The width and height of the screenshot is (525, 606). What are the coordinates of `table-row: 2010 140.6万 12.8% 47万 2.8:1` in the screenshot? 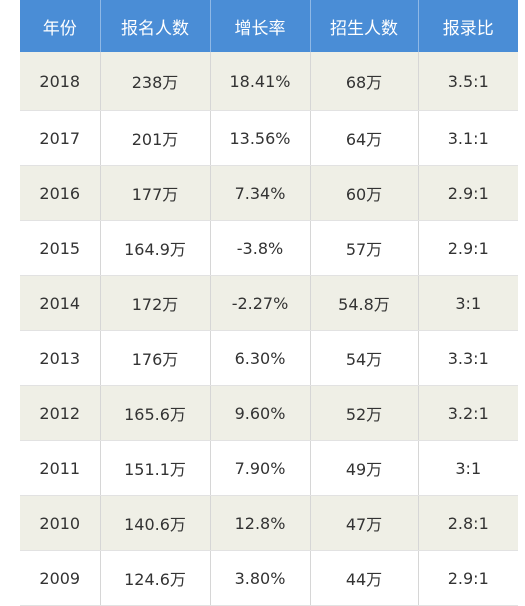 It's located at (269, 523).